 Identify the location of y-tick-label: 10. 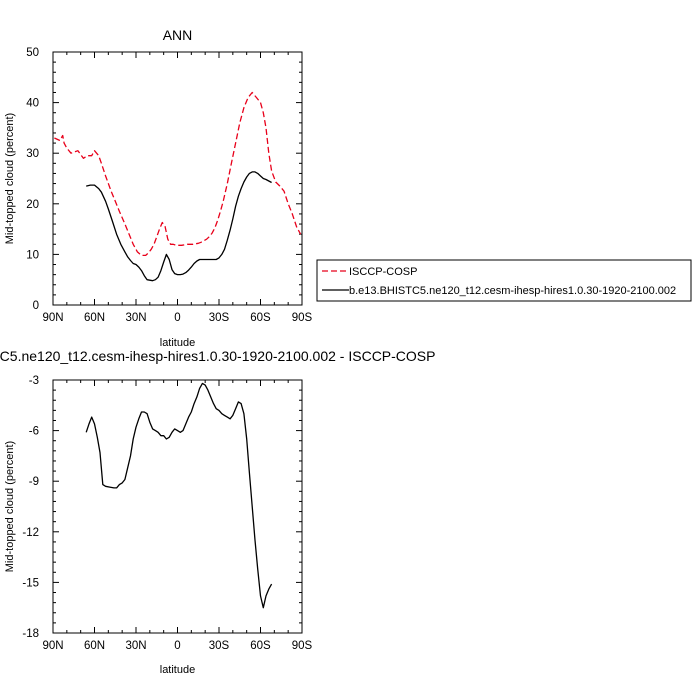
(32, 255).